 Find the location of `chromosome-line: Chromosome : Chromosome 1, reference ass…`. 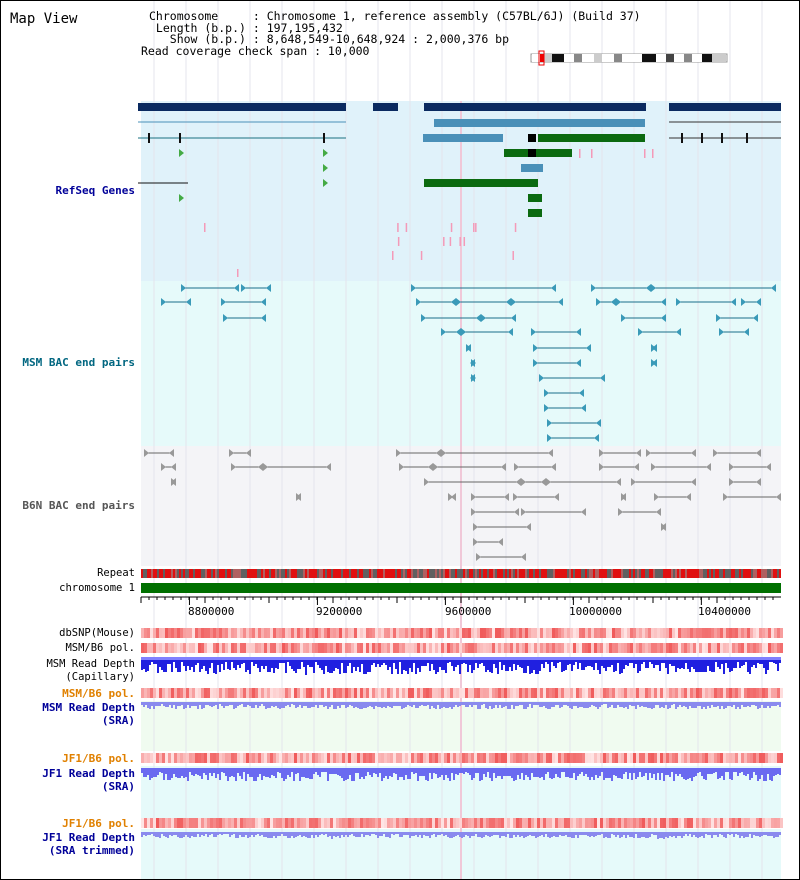

chromosome-line: Chromosome : Chromosome 1, reference ass… is located at coordinates (395, 16).